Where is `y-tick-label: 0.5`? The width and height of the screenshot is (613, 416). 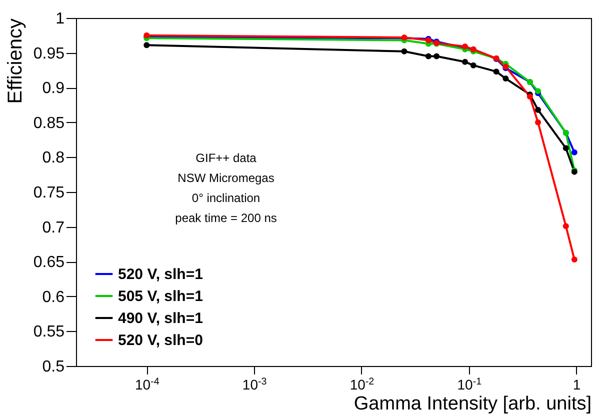 y-tick-label: 0.5 is located at coordinates (53, 367).